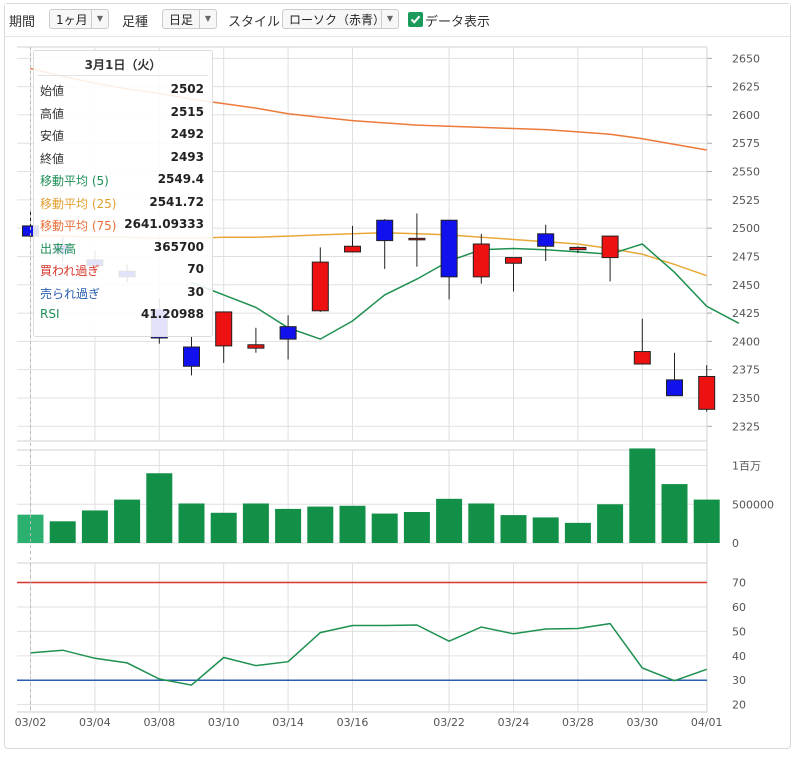 The height and width of the screenshot is (762, 800). I want to click on y-tick-label: 2575, so click(746, 143).